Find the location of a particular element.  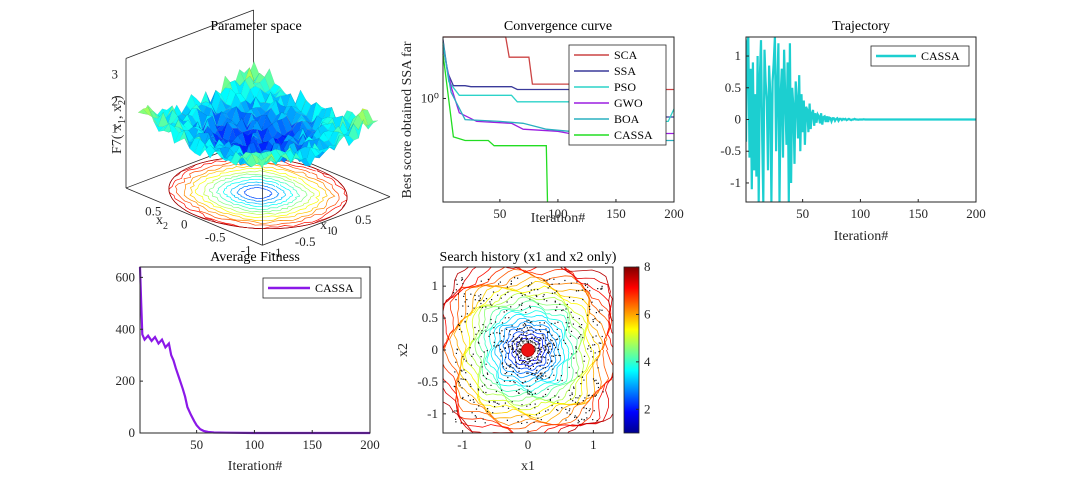

box-edge is located at coordinates (194, 216).